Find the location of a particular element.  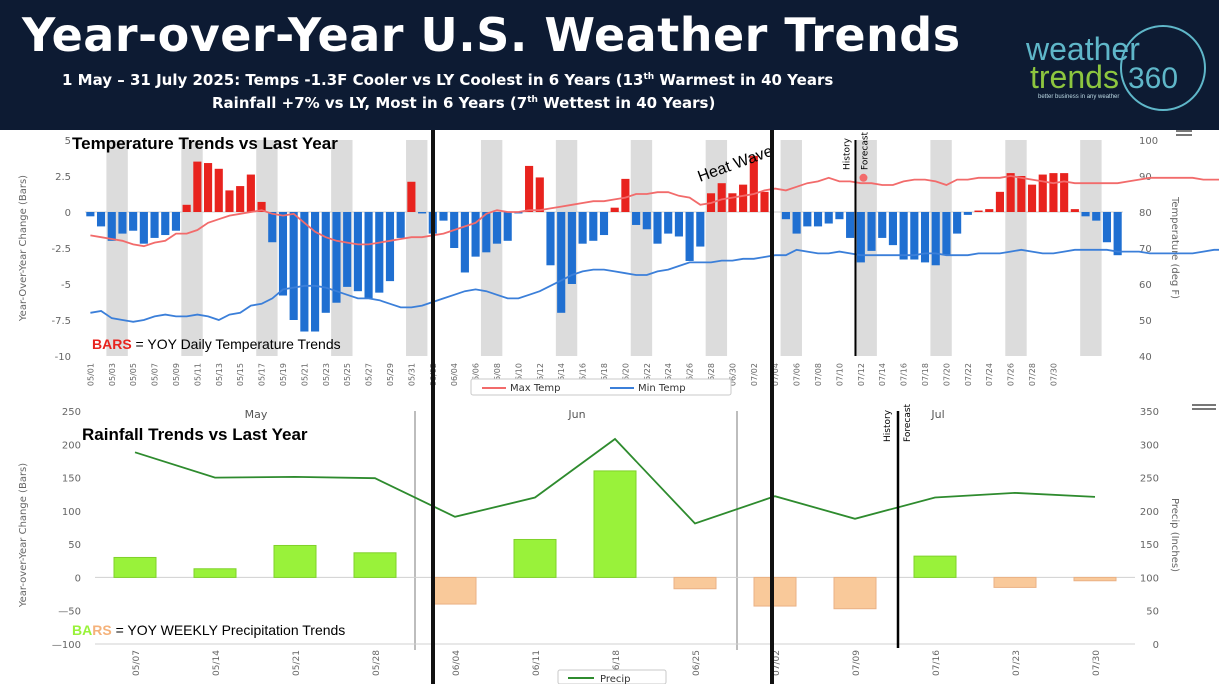

temp-x-tick-label: 07/26 is located at coordinates (1011, 374).